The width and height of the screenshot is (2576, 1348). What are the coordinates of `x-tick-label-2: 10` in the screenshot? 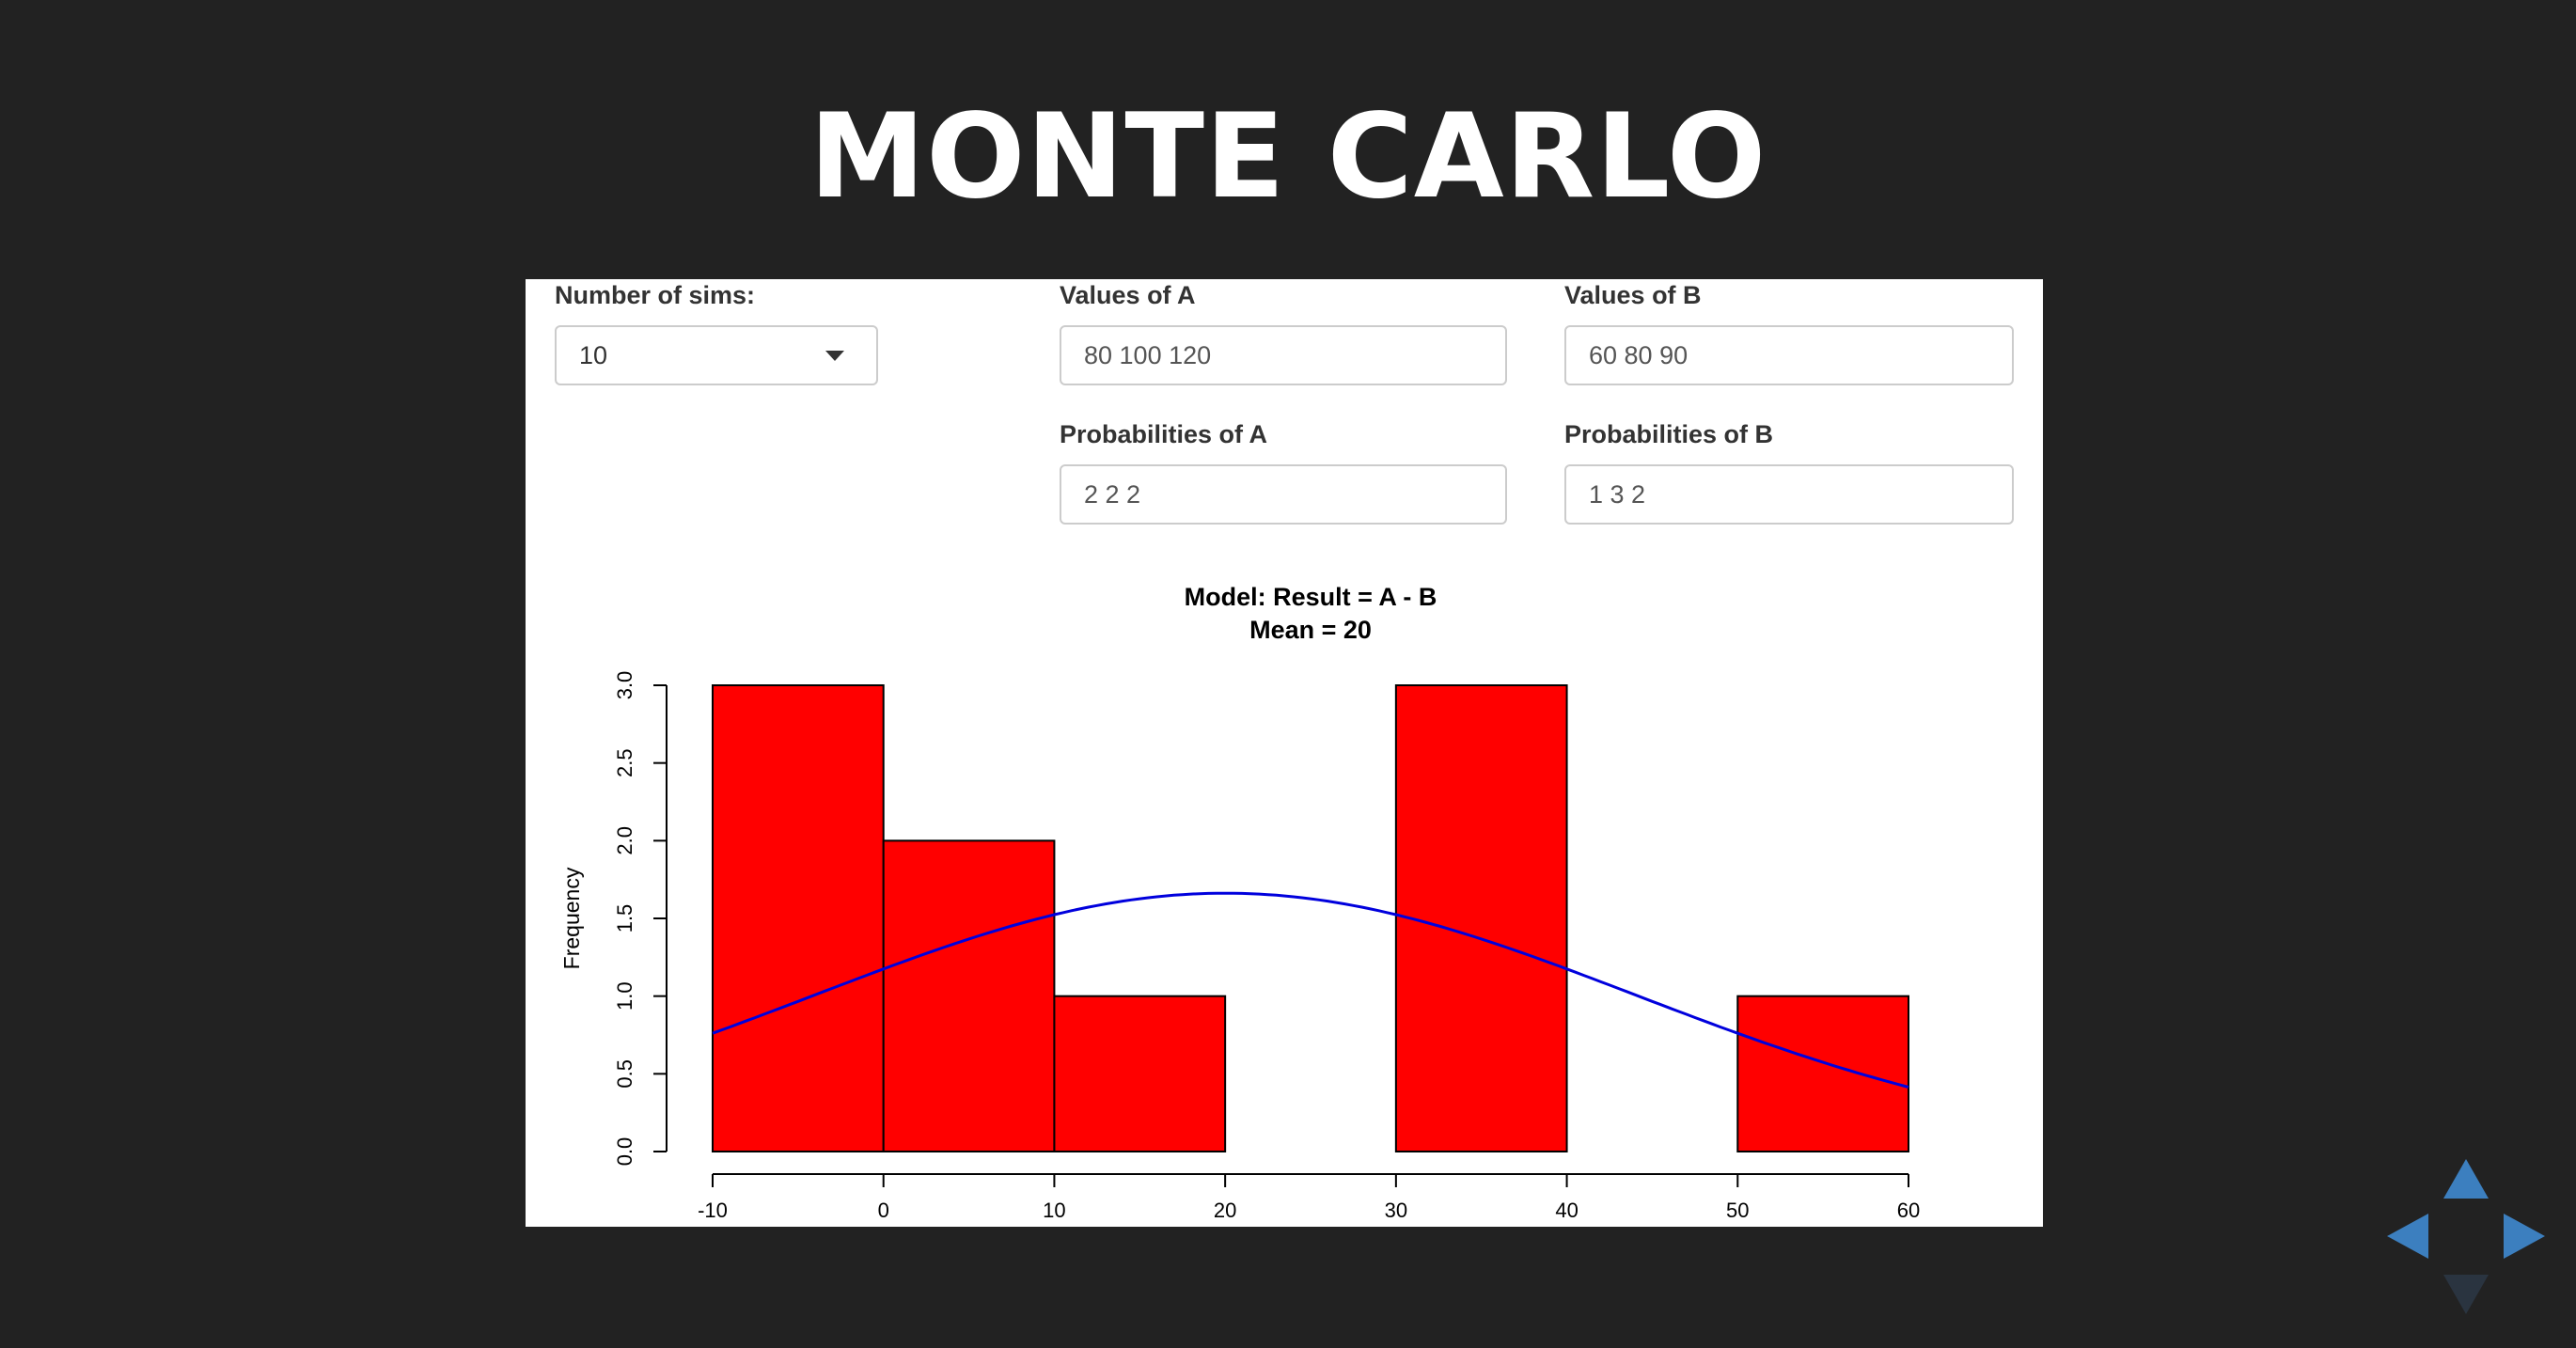 It's located at (1054, 1210).